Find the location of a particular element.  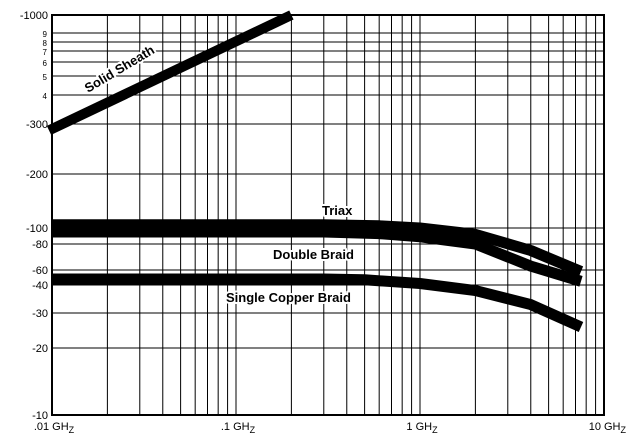

y-tick-label: -300 is located at coordinates (37, 125).